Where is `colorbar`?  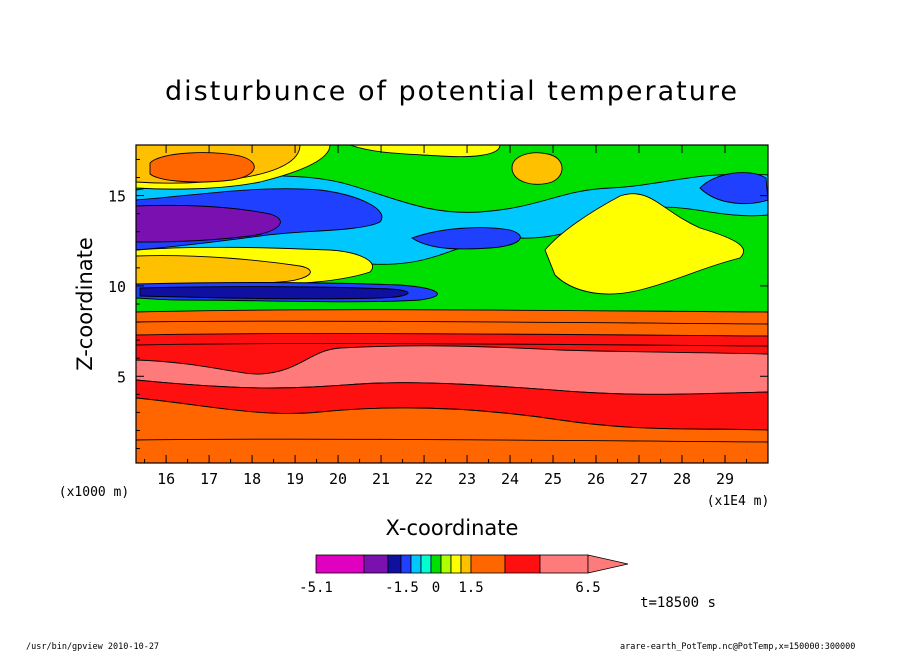
colorbar is located at coordinates (472, 564).